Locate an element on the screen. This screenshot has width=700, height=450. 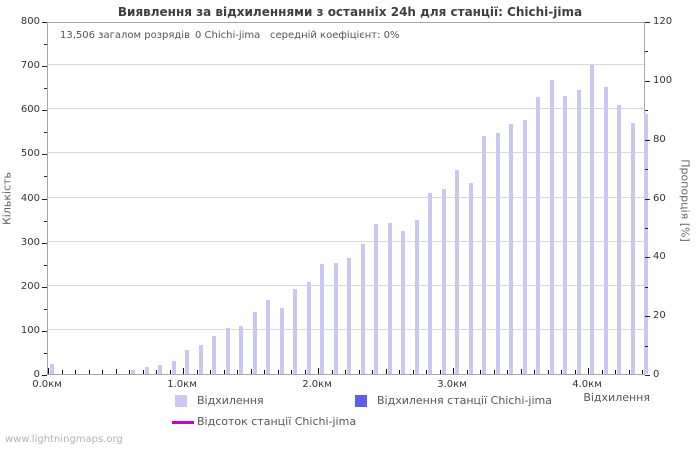
y-axis-right-label: 0 is located at coordinates (656, 374).